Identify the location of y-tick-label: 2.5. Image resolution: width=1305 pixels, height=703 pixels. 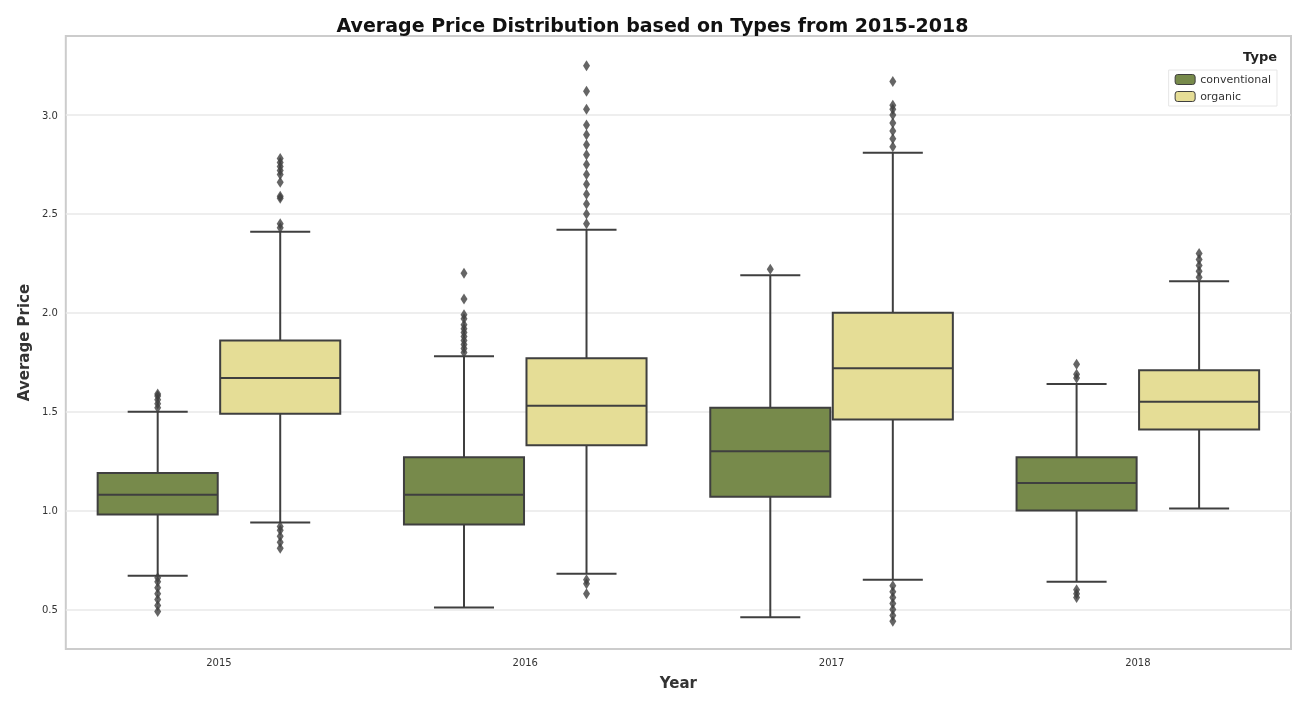
(49, 214).